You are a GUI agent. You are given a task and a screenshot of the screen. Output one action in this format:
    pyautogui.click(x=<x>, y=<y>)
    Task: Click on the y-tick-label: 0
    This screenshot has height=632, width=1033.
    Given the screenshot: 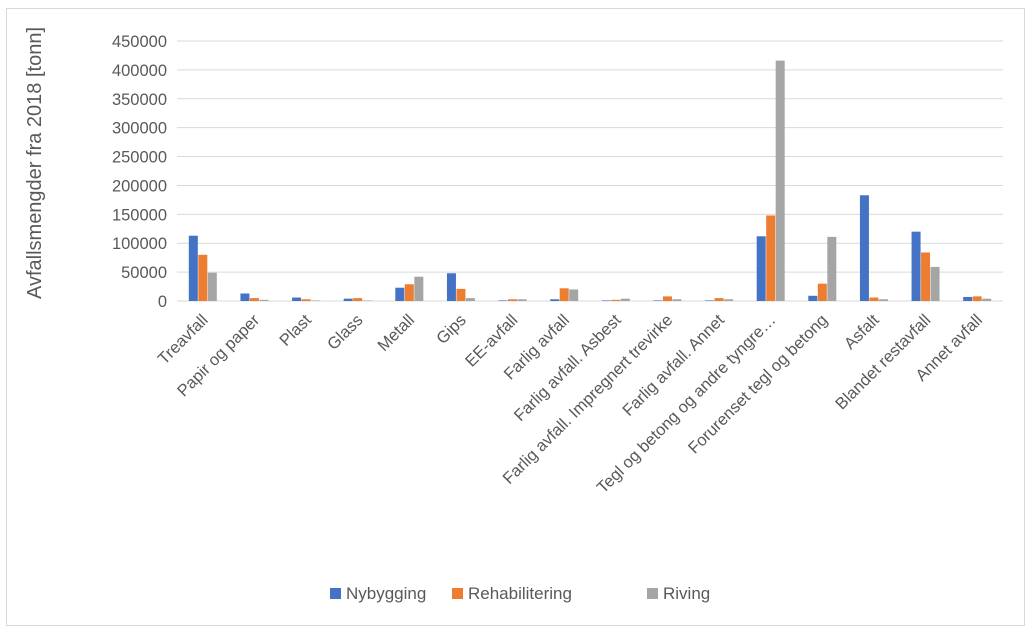 What is the action you would take?
    pyautogui.click(x=162, y=302)
    